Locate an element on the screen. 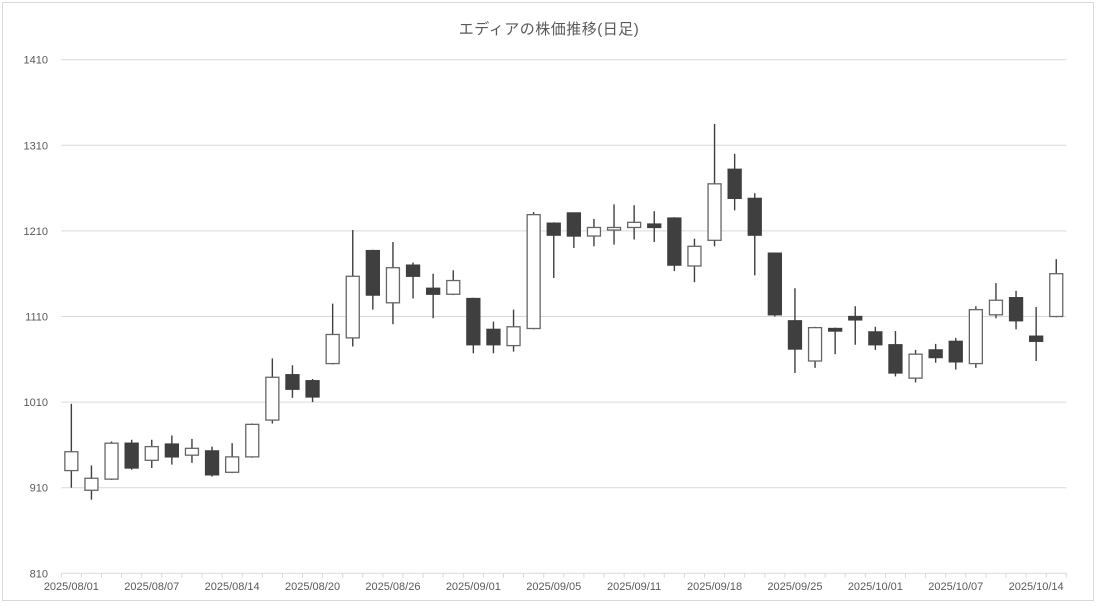  x-axis-tick-label: 2025/08/26 is located at coordinates (392, 587).